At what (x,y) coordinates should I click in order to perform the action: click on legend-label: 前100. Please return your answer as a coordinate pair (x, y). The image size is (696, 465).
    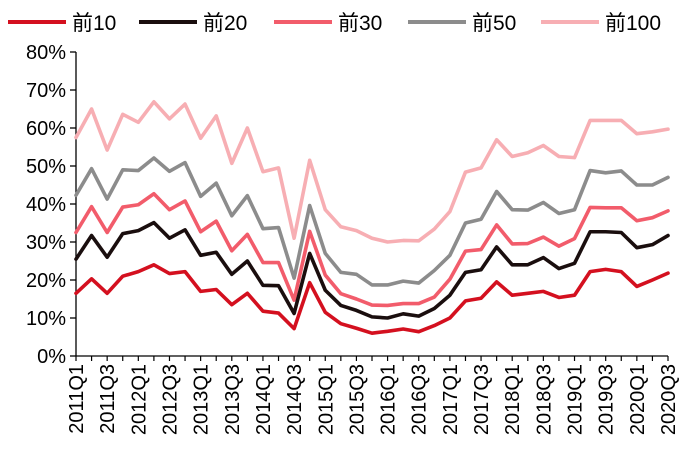
    Looking at the image, I should click on (633, 23).